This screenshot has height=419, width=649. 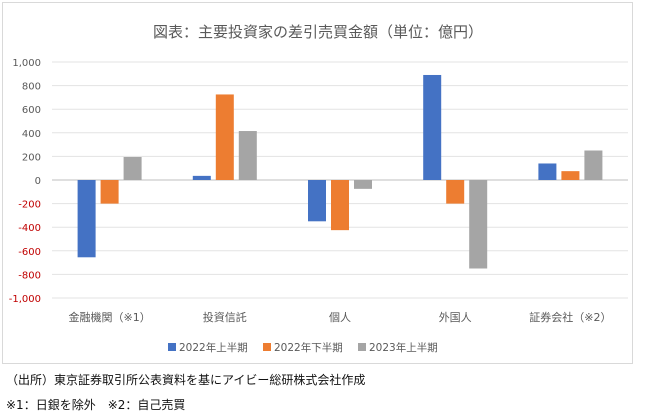 I want to click on legend-label: 2023年上半期, so click(x=403, y=347).